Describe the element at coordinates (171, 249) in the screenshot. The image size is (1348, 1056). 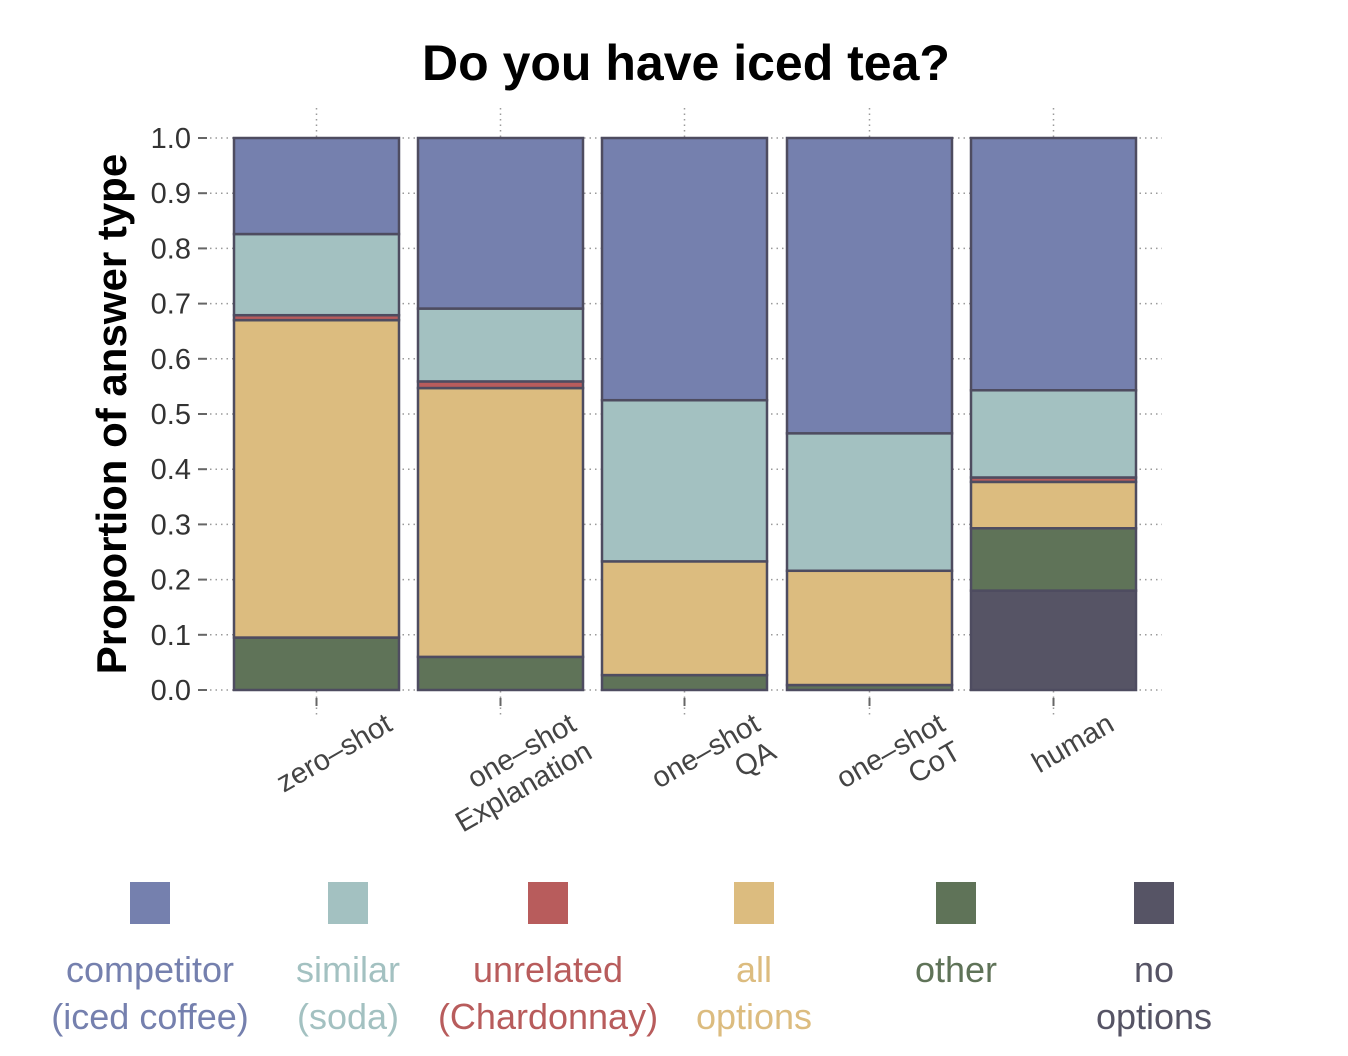
I see `y-tick-label: 0.8` at that location.